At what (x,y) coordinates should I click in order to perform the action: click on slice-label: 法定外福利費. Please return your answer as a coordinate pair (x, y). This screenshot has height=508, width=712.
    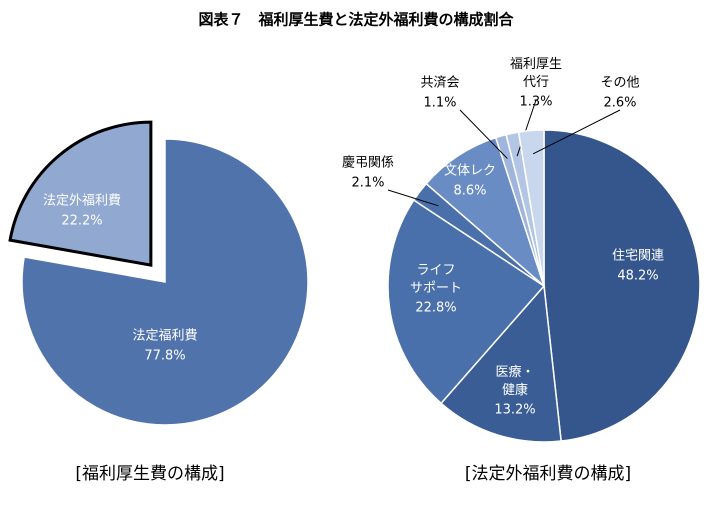
    Looking at the image, I should click on (82, 201).